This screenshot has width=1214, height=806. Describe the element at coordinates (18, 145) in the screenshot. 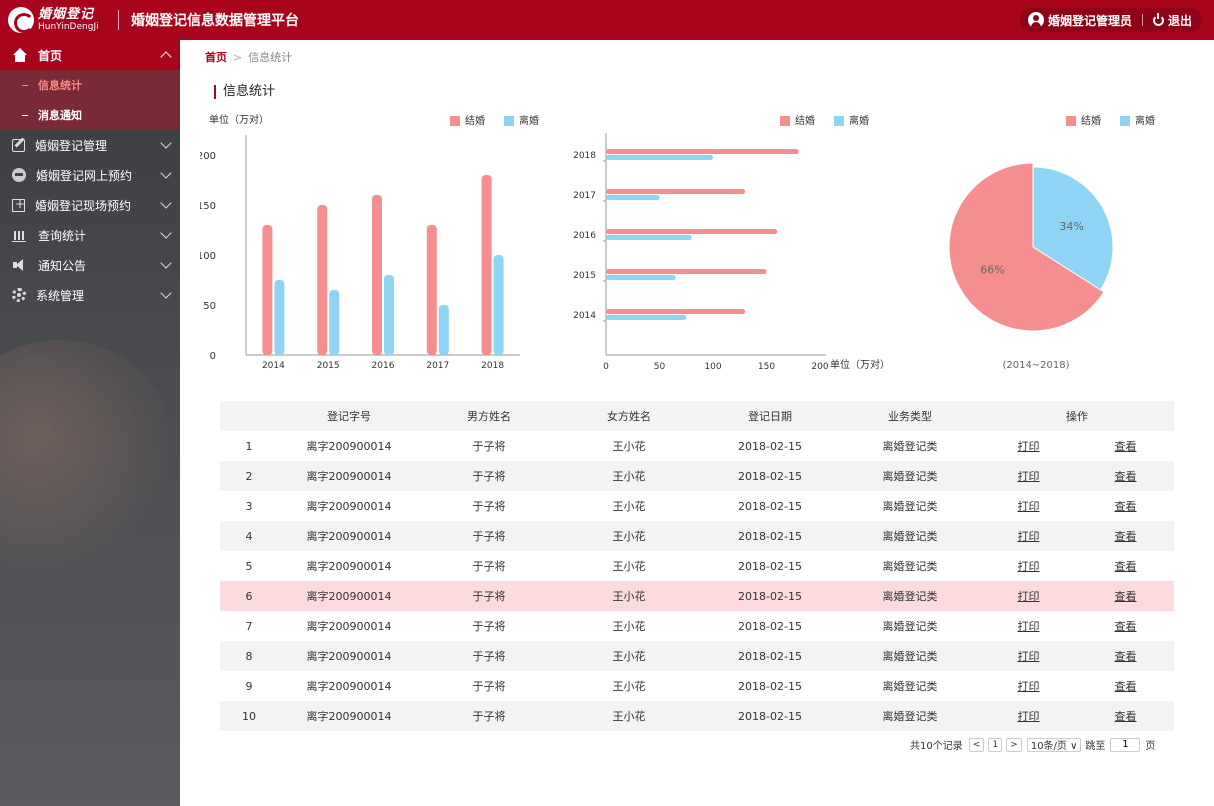

I see `edit-icon` at that location.